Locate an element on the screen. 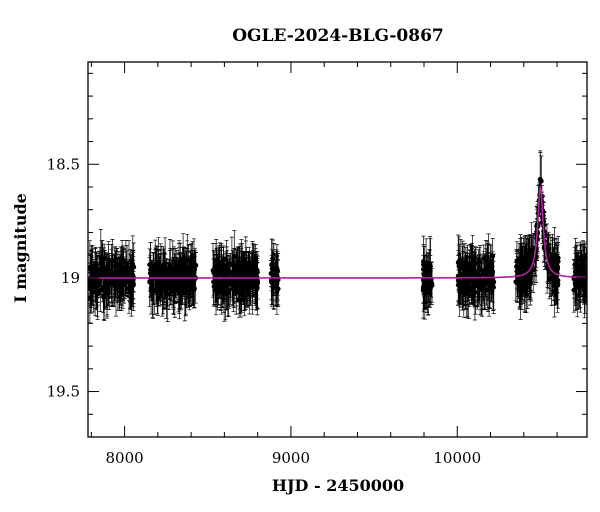  x-tick-label: 9000 is located at coordinates (291, 458).